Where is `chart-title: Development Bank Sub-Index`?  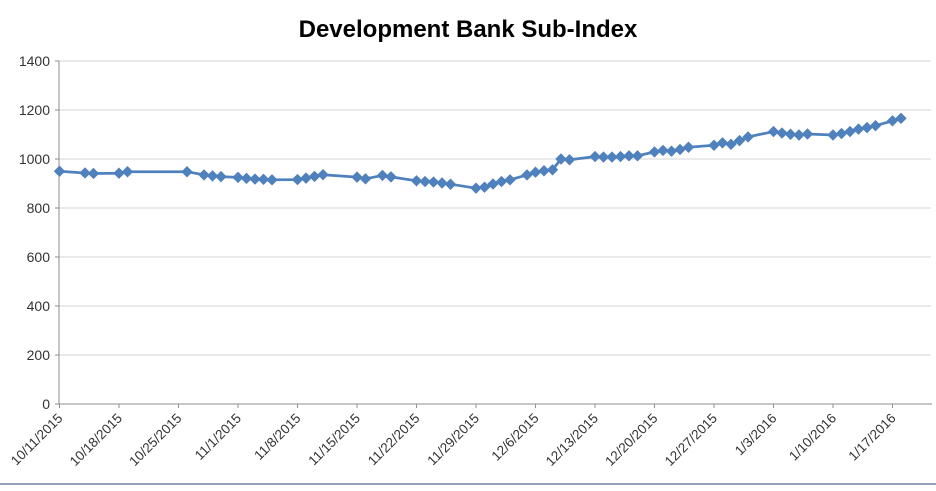 chart-title: Development Bank Sub-Index is located at coordinates (468, 29).